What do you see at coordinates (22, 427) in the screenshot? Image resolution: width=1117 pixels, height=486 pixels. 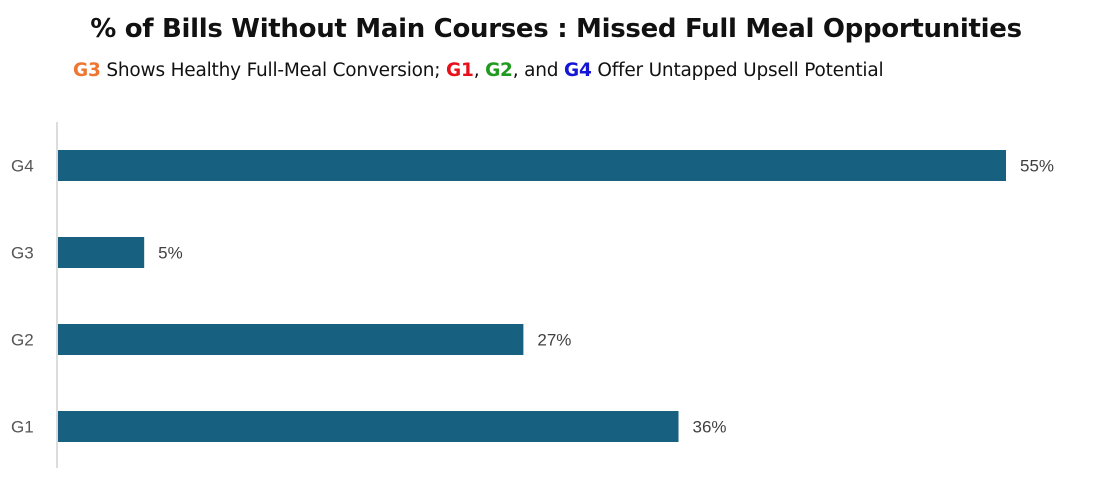 I see `category-label-g1: G1` at bounding box center [22, 427].